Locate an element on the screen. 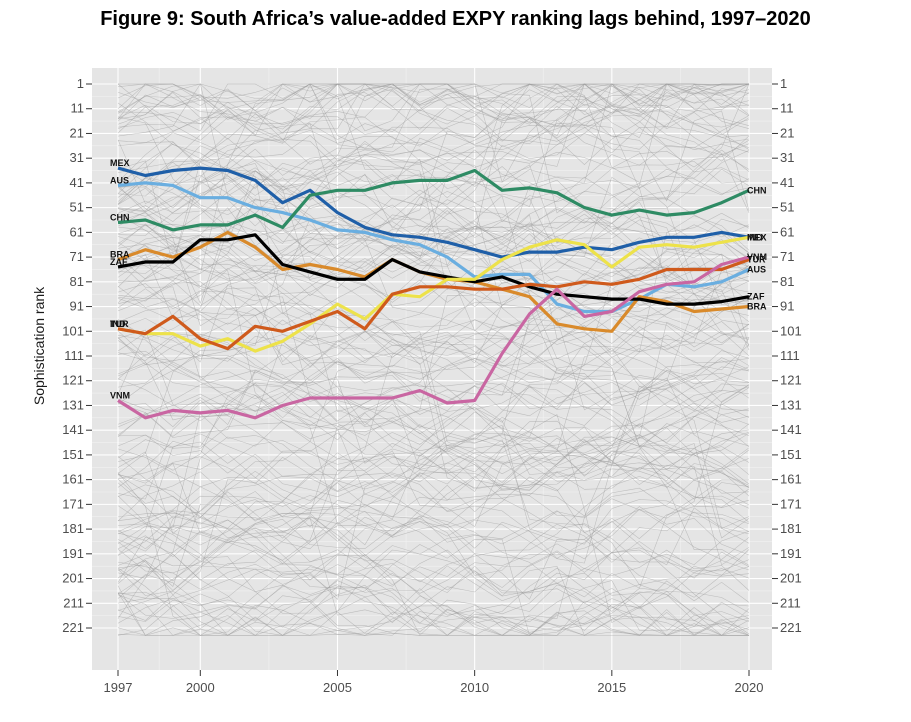 The image size is (911, 722). series-line-mex is located at coordinates (433, 212).